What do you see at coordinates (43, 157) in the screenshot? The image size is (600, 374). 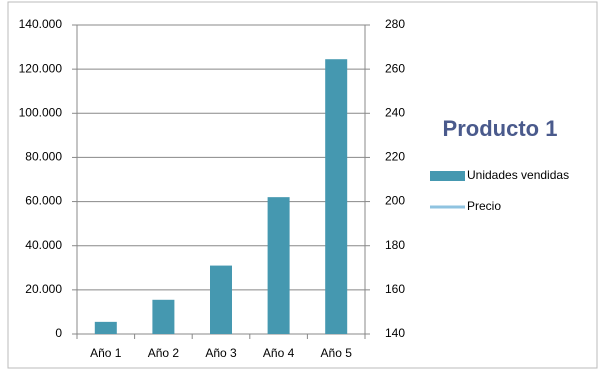 I see `y-tick-label: 80.000` at bounding box center [43, 157].